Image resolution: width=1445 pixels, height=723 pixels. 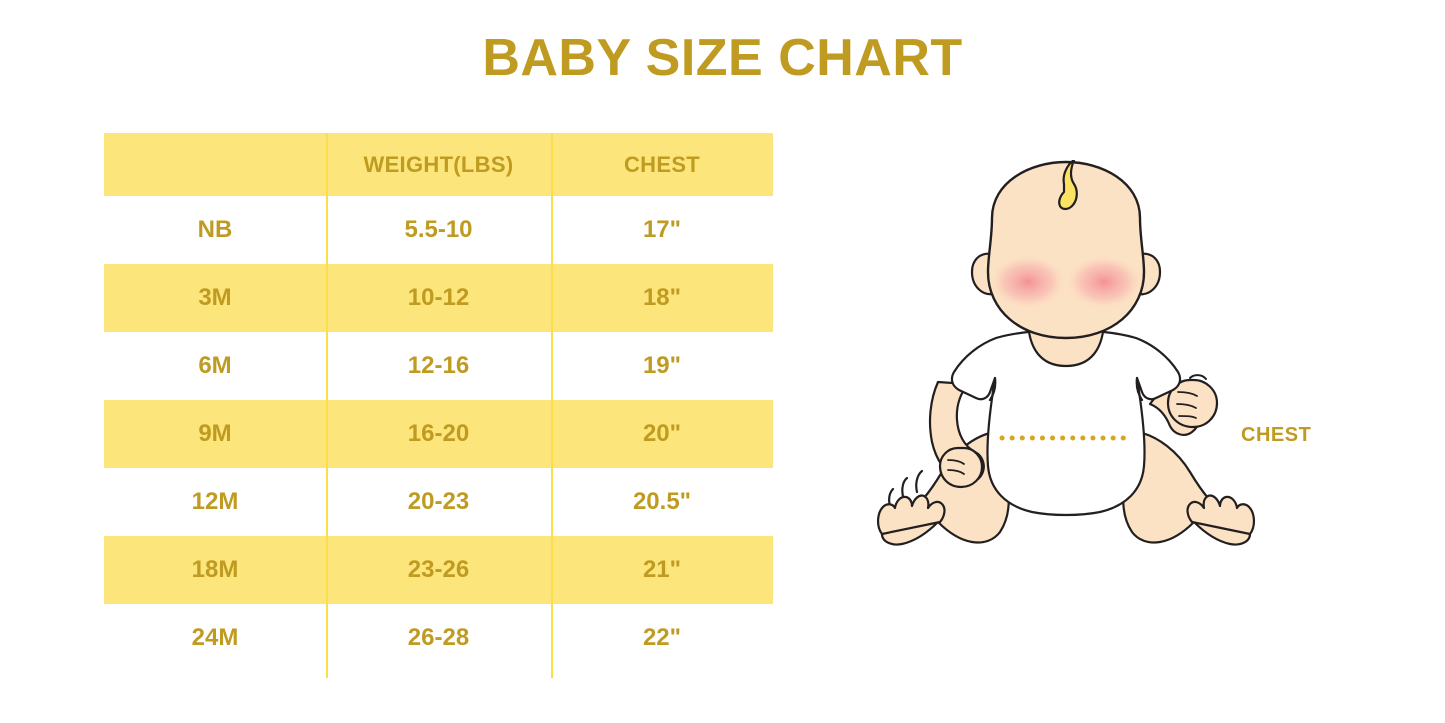 What do you see at coordinates (662, 638) in the screenshot?
I see `cell-chest: 22"` at bounding box center [662, 638].